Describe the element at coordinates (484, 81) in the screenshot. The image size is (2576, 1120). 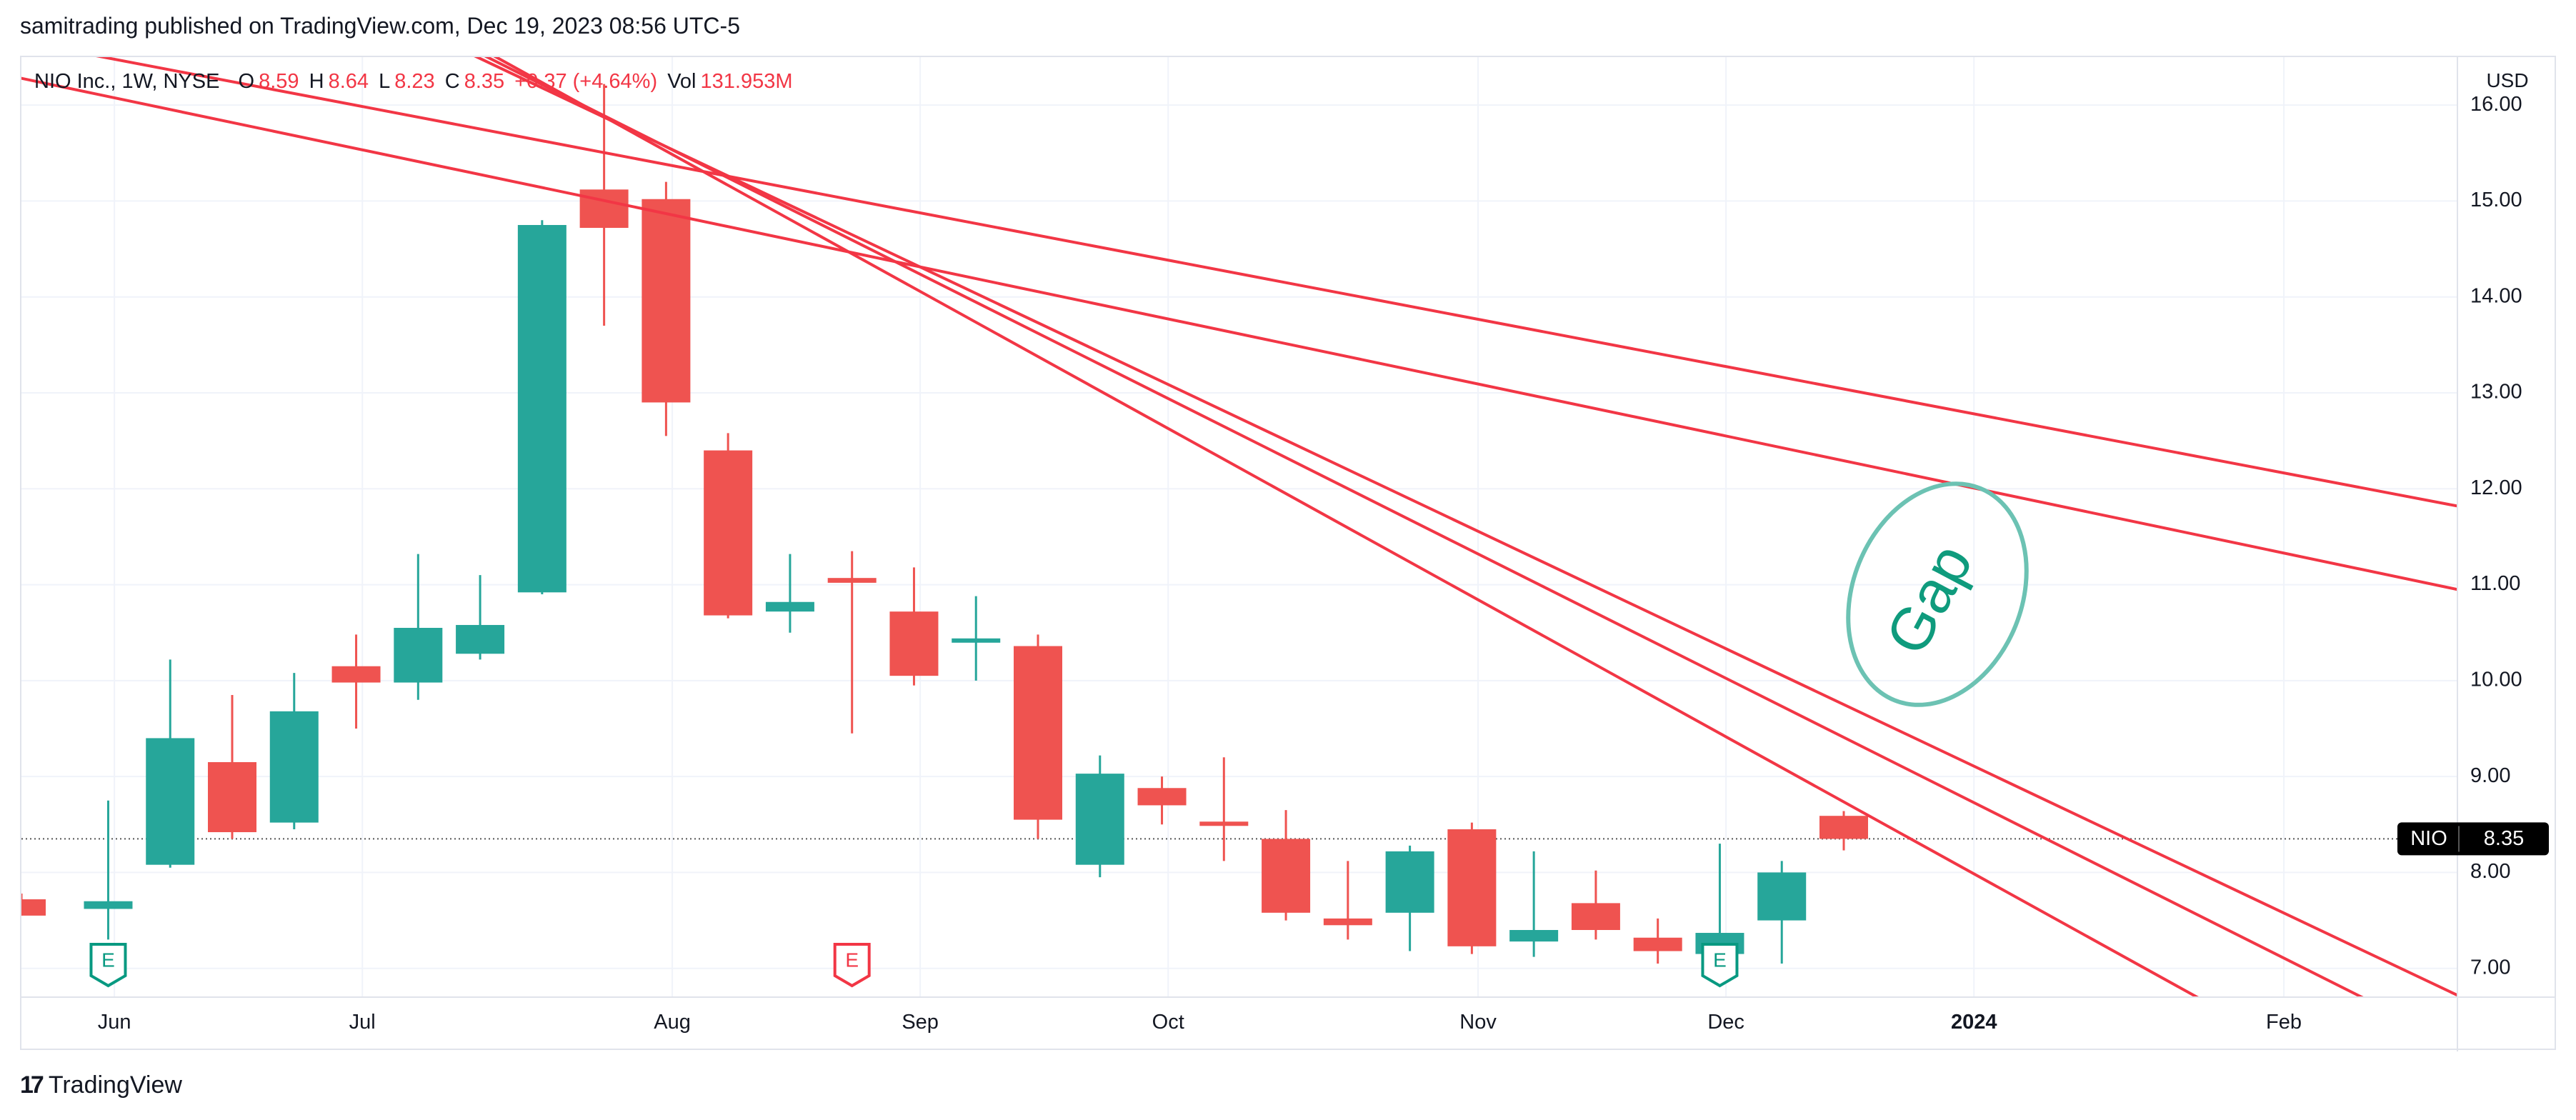
I see `close-value: 8.35` at that location.